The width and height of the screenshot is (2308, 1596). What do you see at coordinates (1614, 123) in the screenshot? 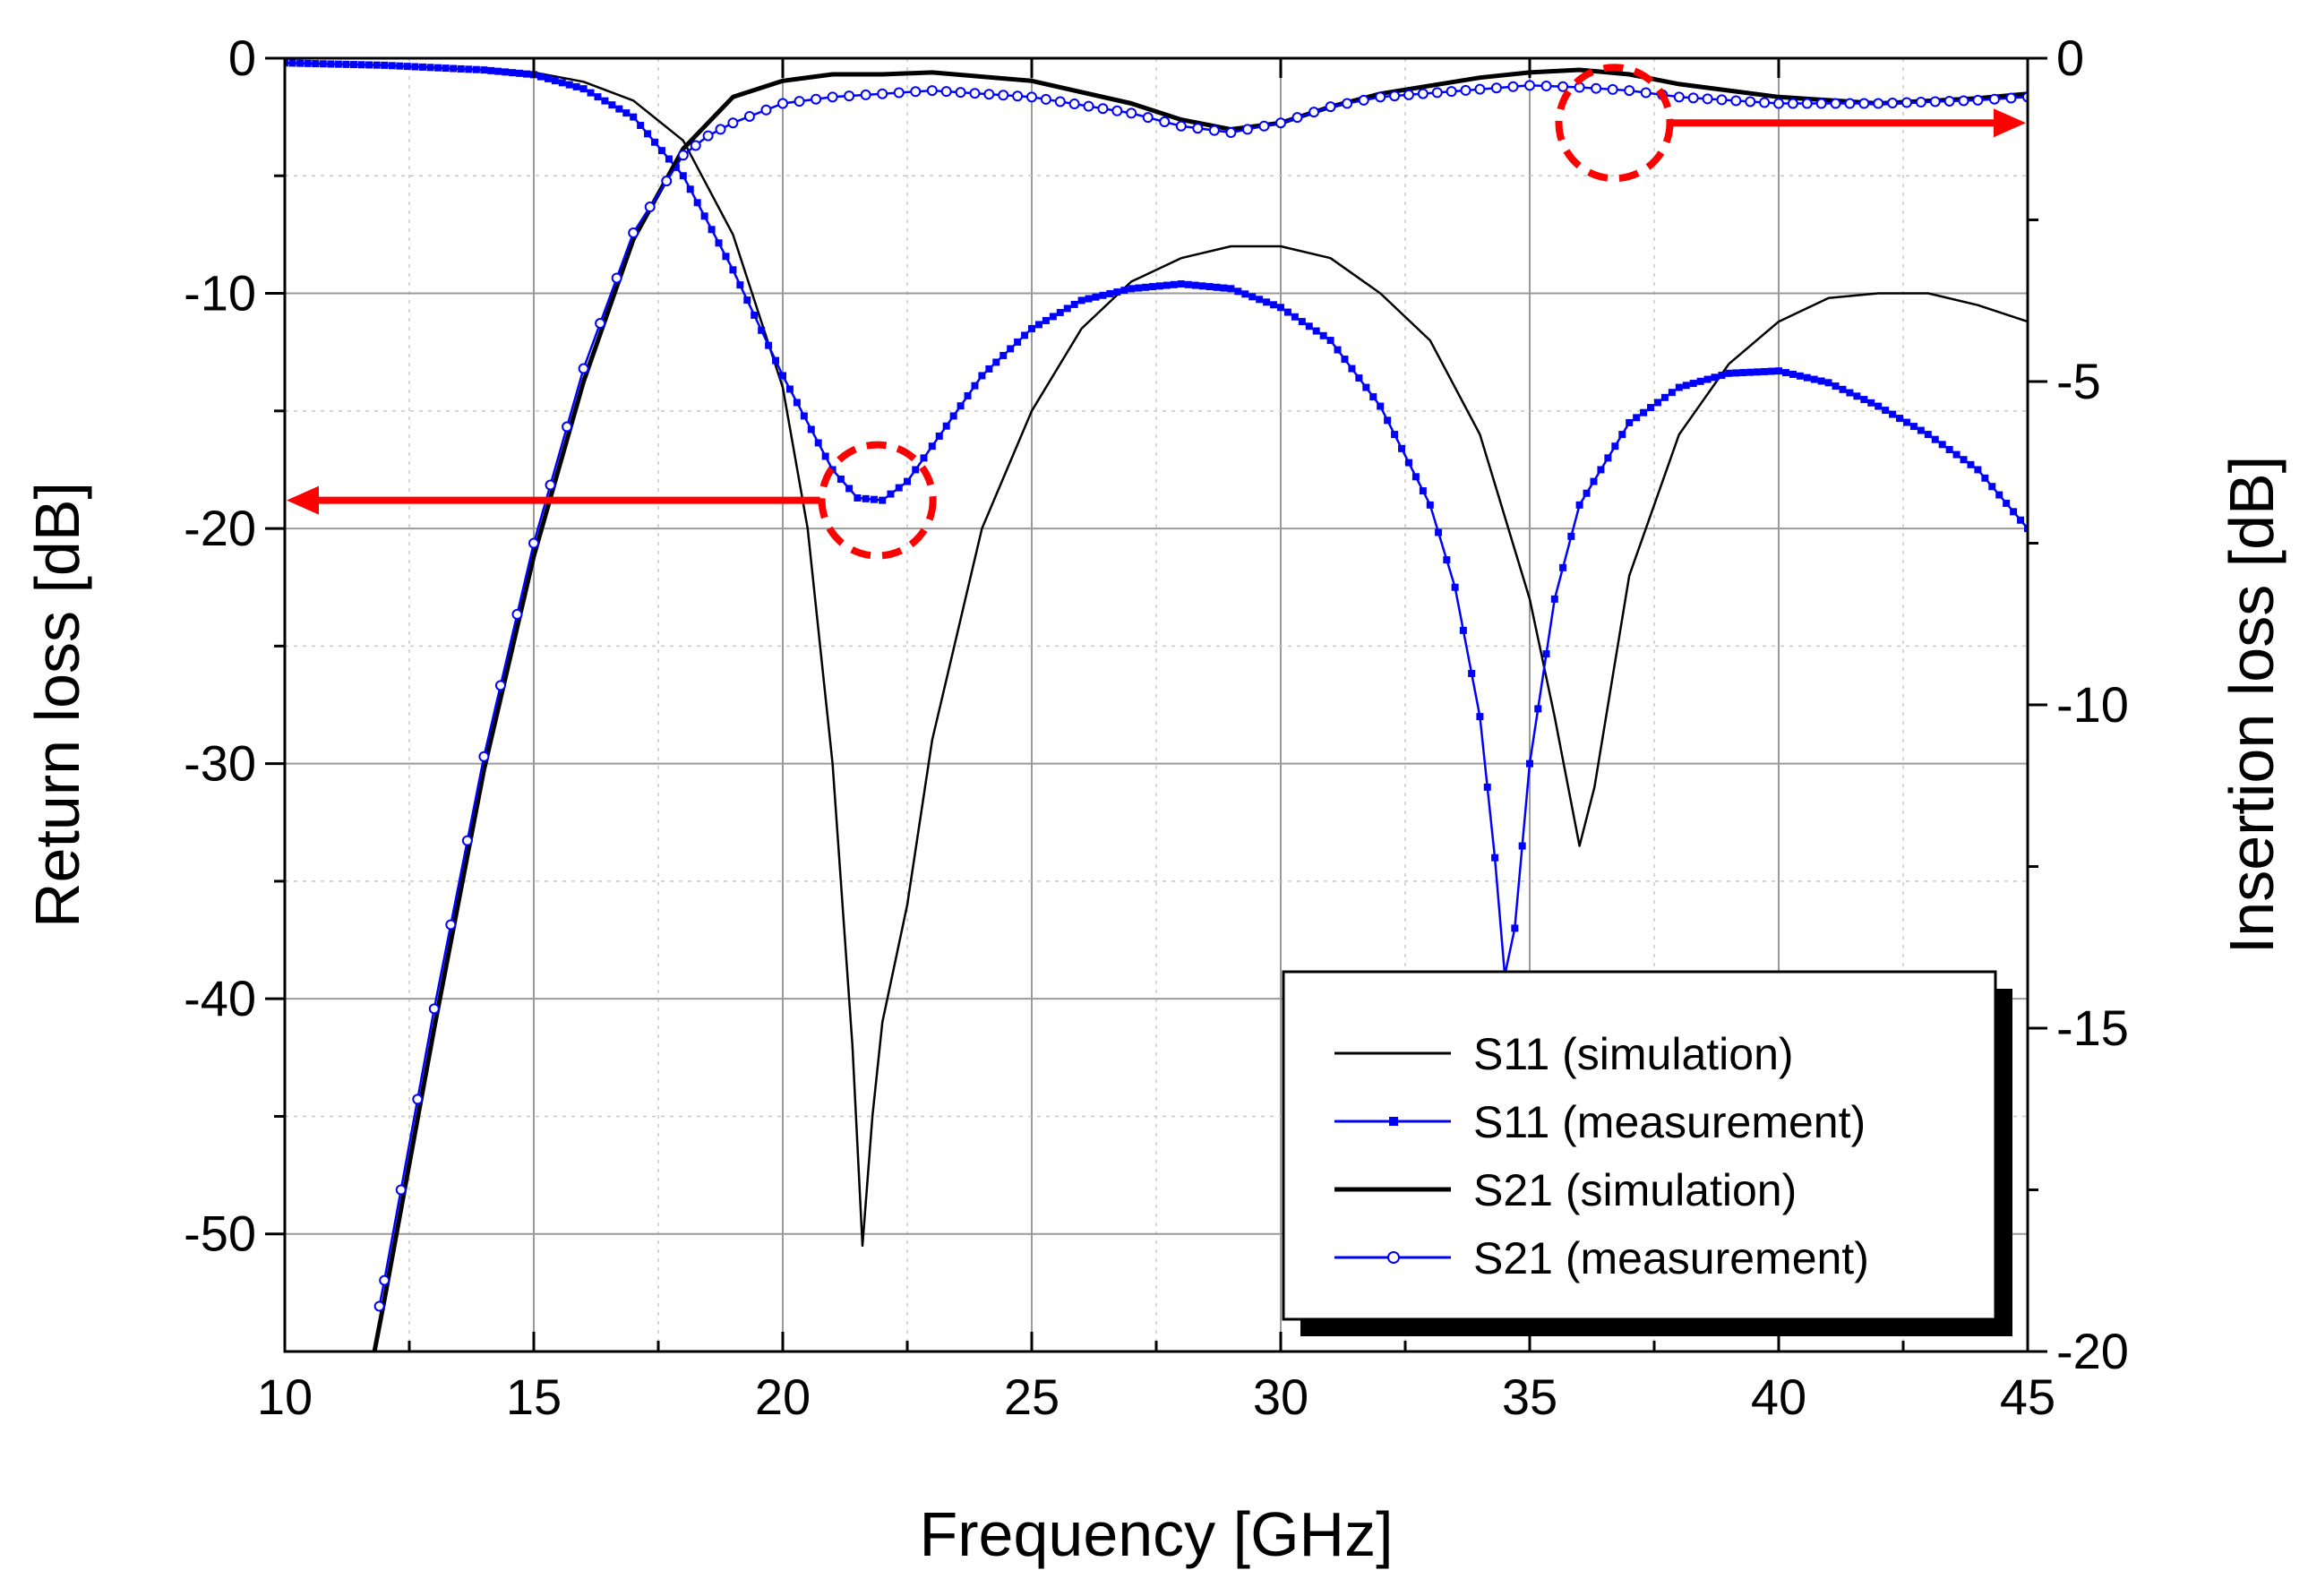
I see `annotation-circle` at bounding box center [1614, 123].